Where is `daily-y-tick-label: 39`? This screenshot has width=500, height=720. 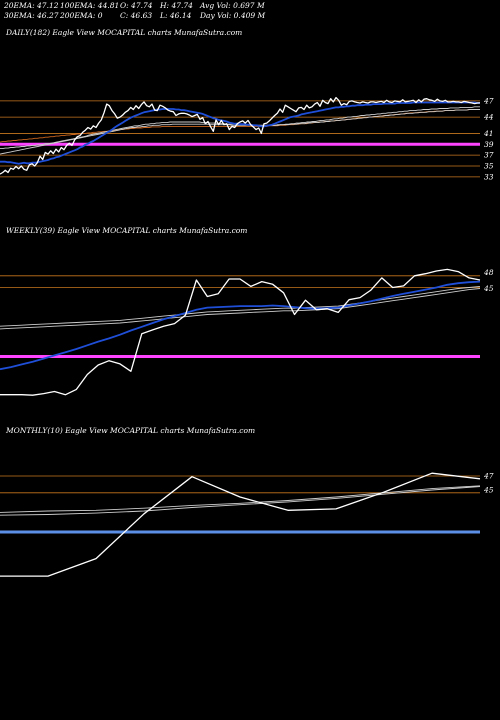 daily-y-tick-label: 39 is located at coordinates (489, 144).